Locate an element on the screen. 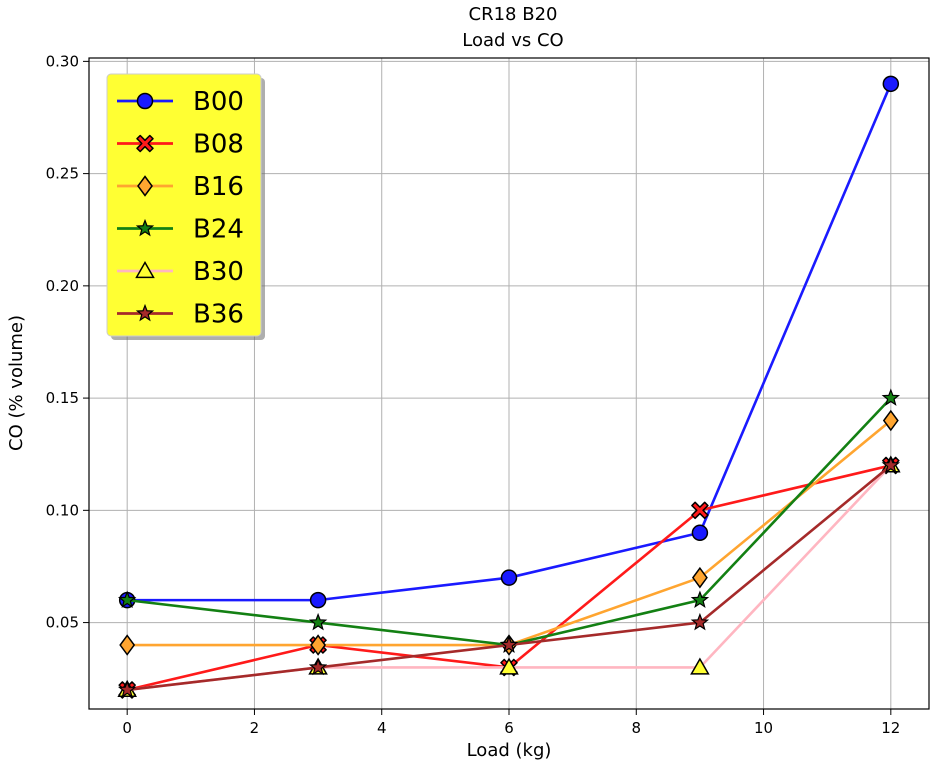  y-tick-label: 0.25 is located at coordinates (62, 174).